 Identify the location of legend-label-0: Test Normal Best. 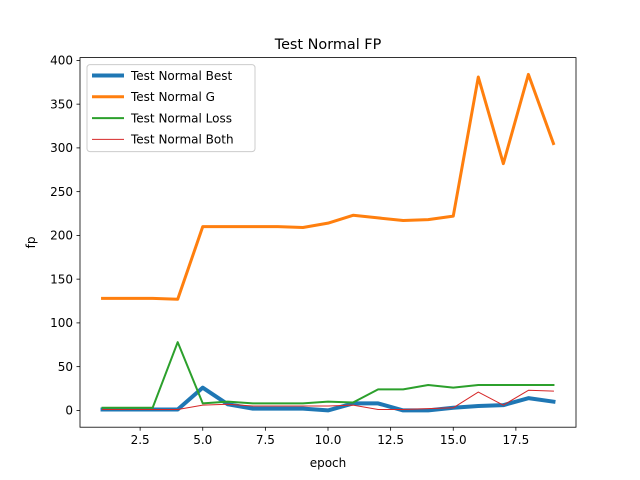
(181, 76).